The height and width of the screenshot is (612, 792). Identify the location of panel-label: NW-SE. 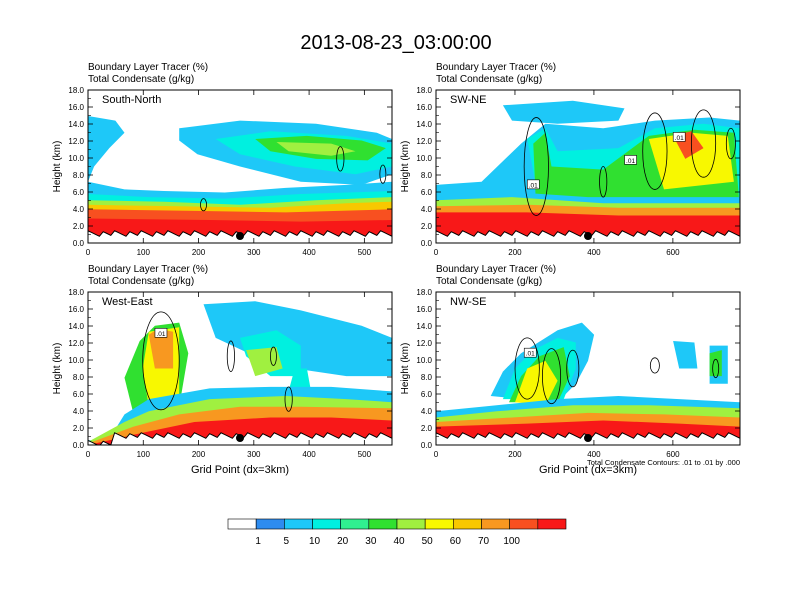
(468, 302).